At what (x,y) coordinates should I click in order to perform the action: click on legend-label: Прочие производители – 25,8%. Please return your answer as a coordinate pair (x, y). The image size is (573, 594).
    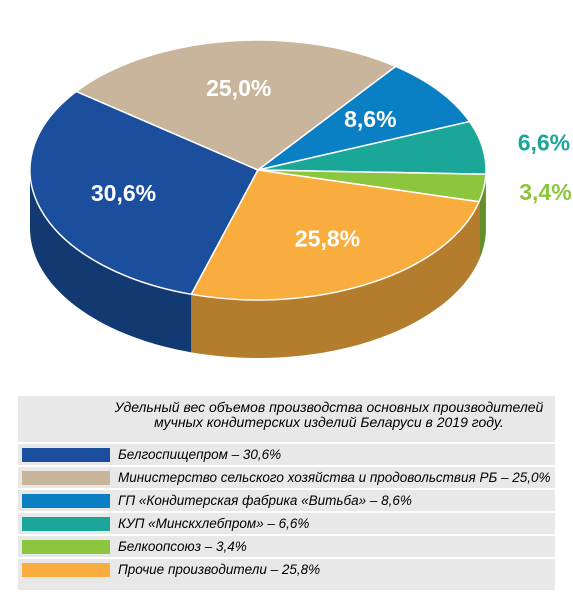
    Looking at the image, I should click on (219, 569).